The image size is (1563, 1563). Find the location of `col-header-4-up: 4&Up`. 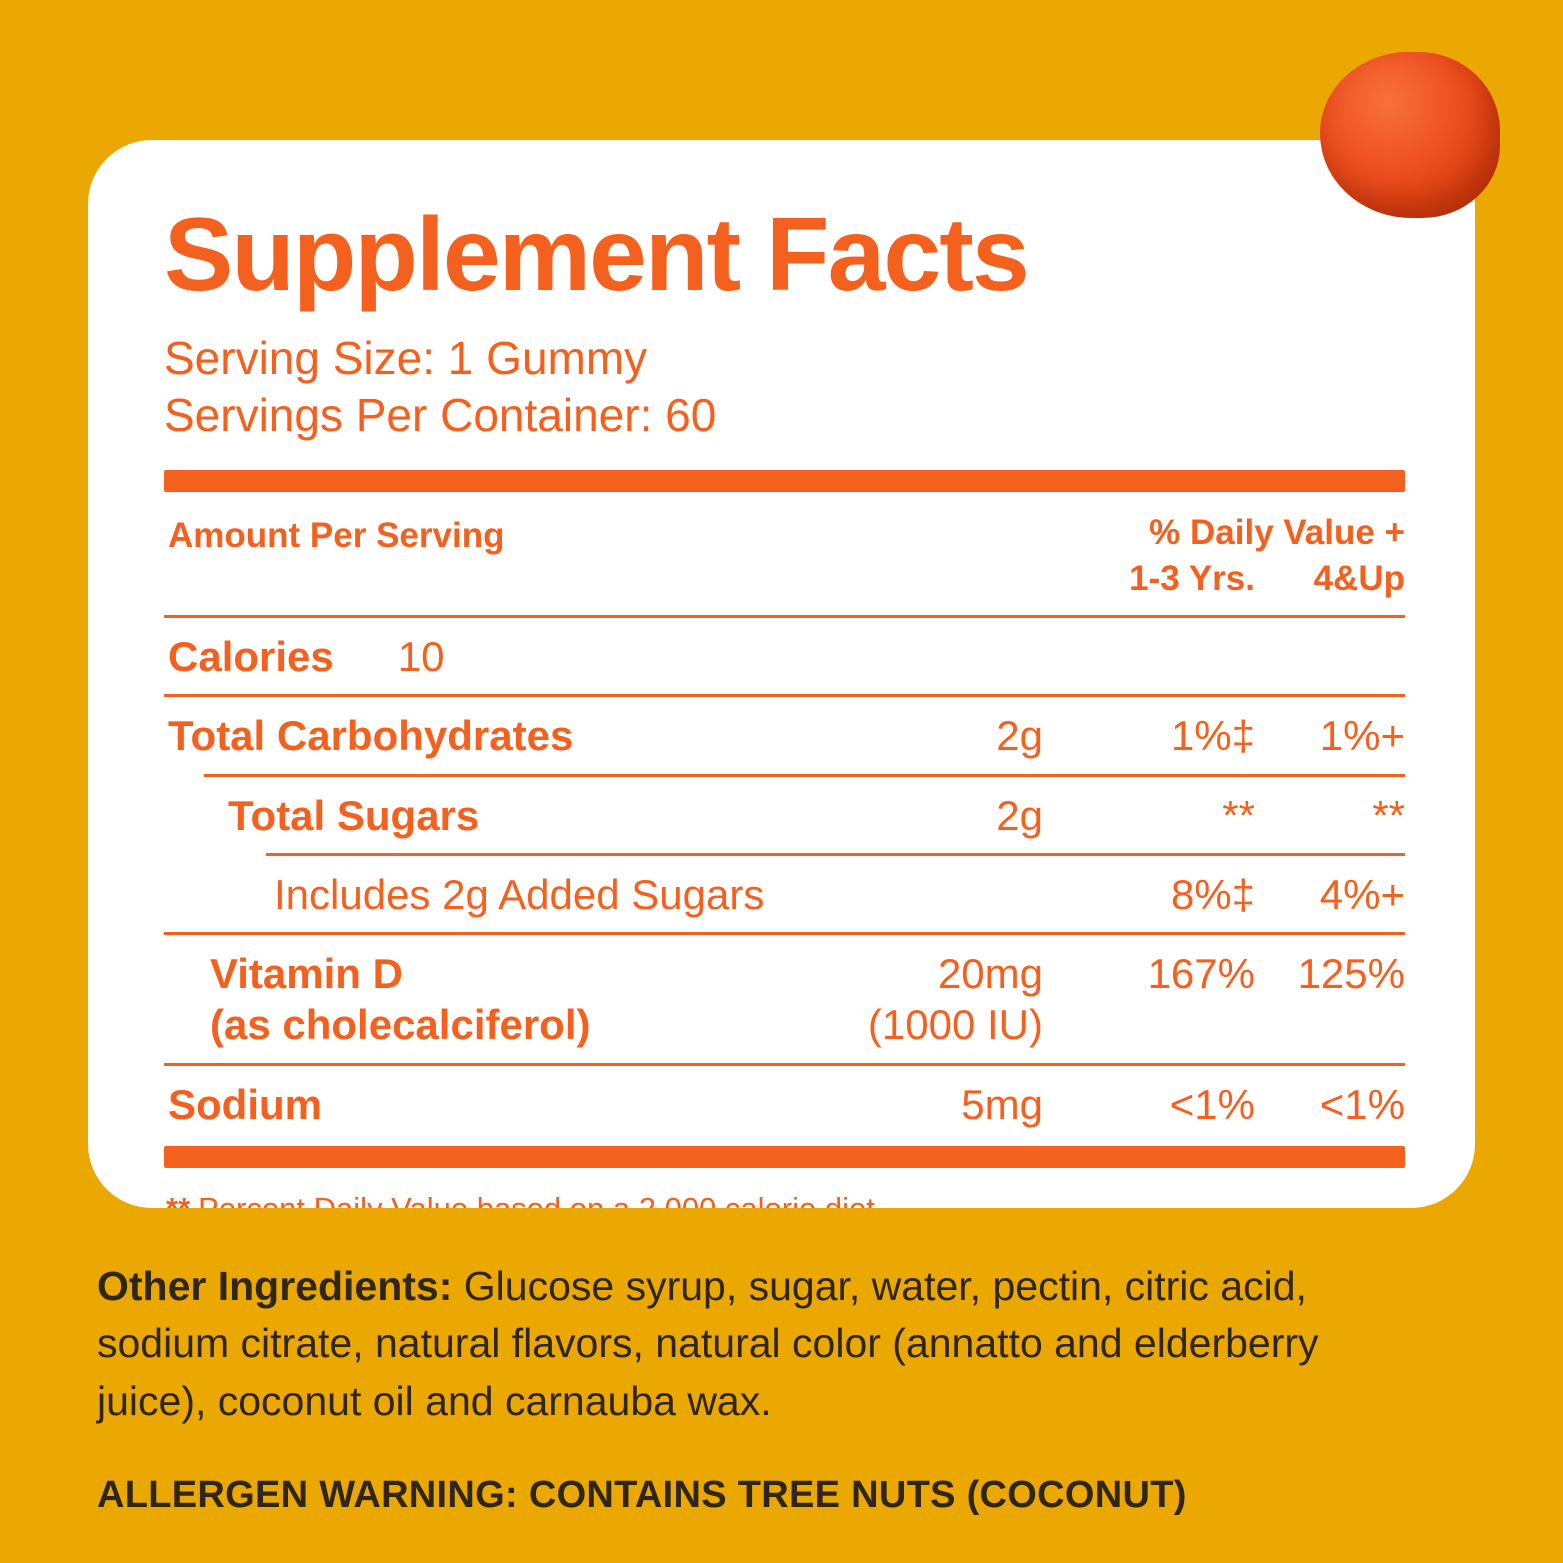

col-header-4-up: 4&Up is located at coordinates (1359, 578).